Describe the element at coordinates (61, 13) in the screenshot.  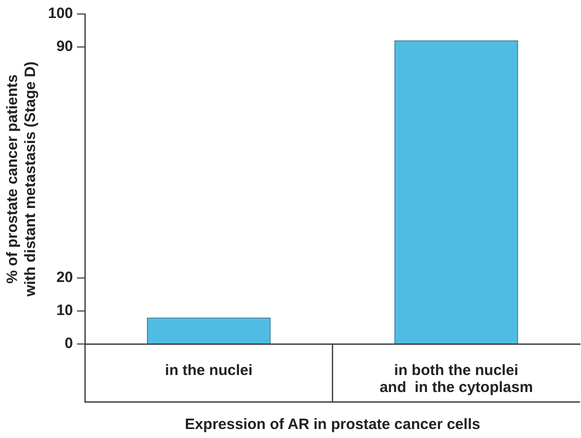
I see `y-tick-label: 100` at that location.